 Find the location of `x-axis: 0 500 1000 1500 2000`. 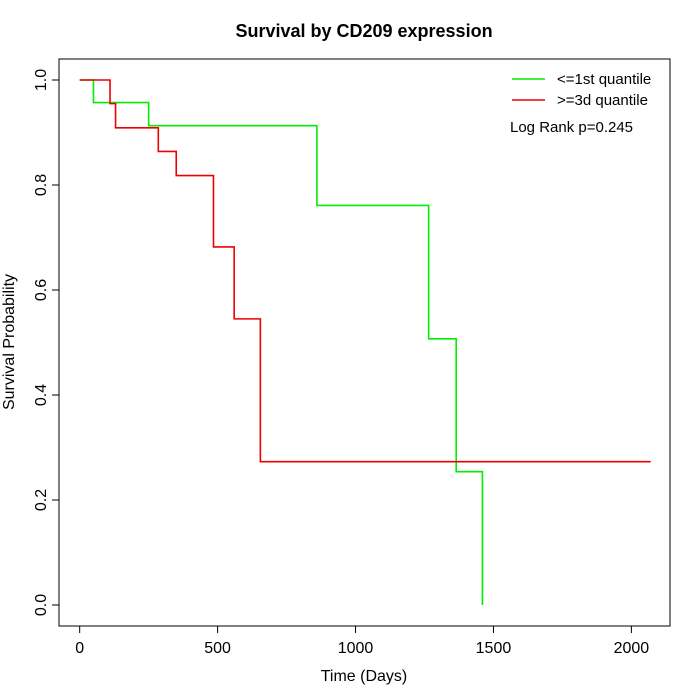

x-axis: 0 500 1000 1500 2000 is located at coordinates (362, 641).